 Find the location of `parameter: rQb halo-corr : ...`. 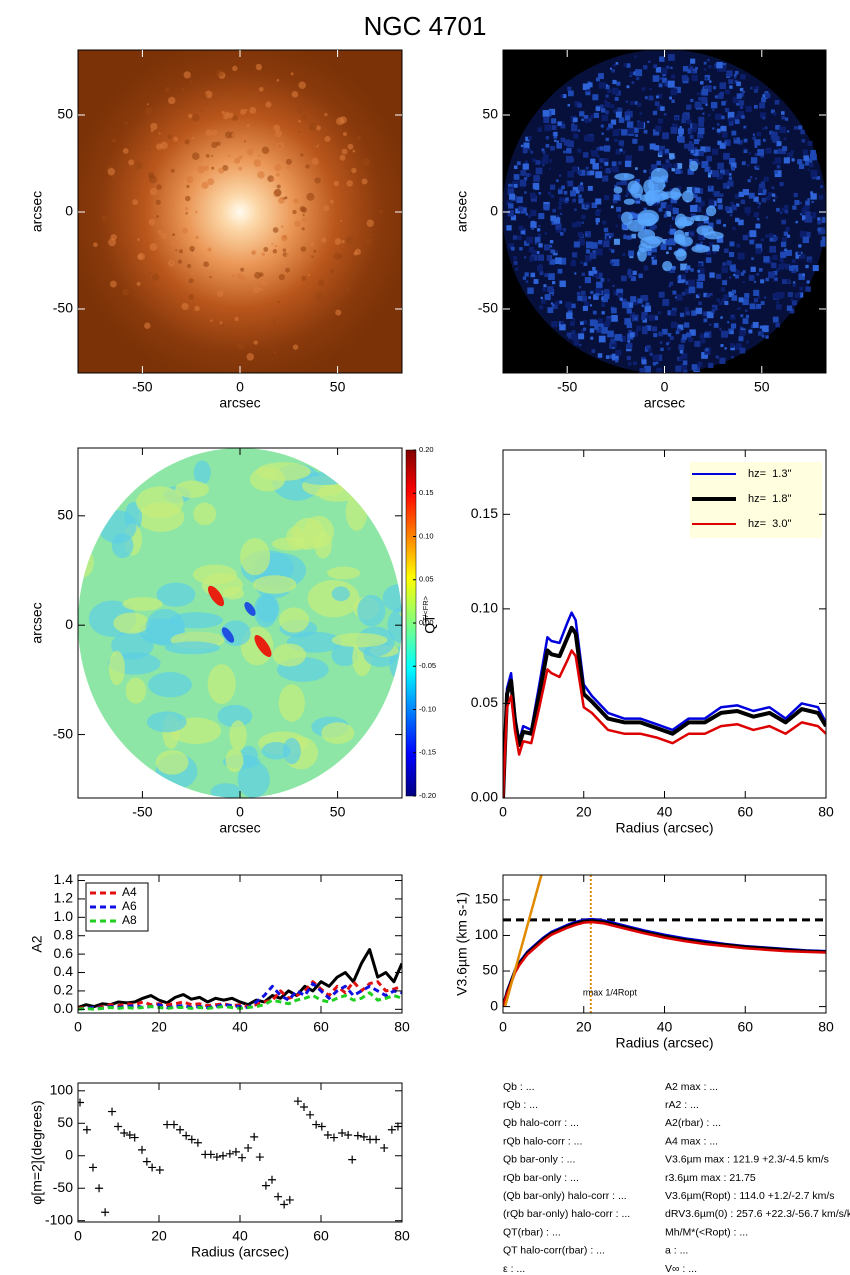

parameter: rQb halo-corr : ... is located at coordinates (542, 1141).